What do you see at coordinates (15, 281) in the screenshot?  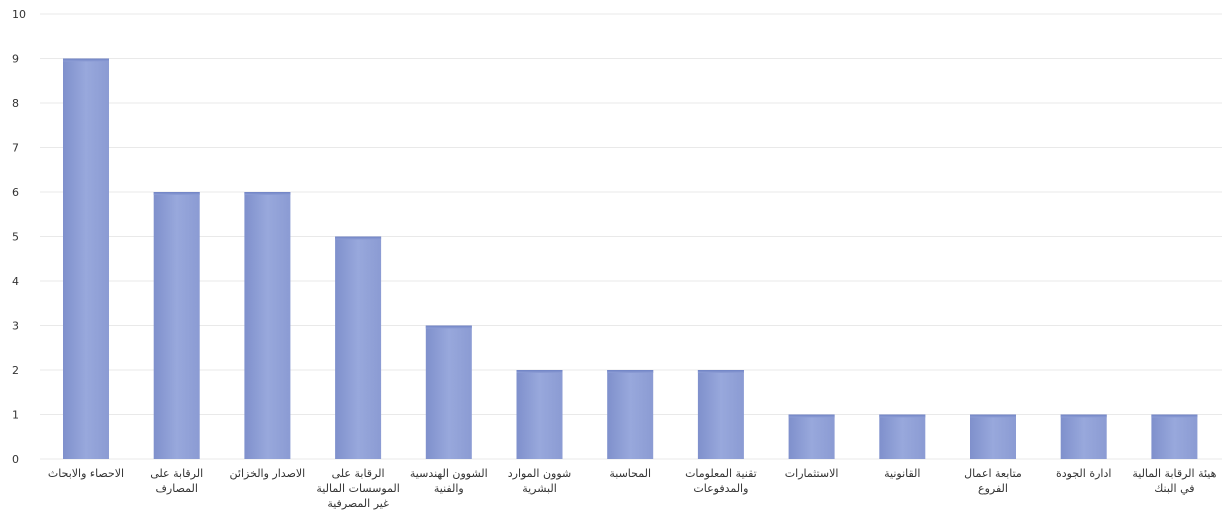 I see `y-tick-label: 4` at bounding box center [15, 281].